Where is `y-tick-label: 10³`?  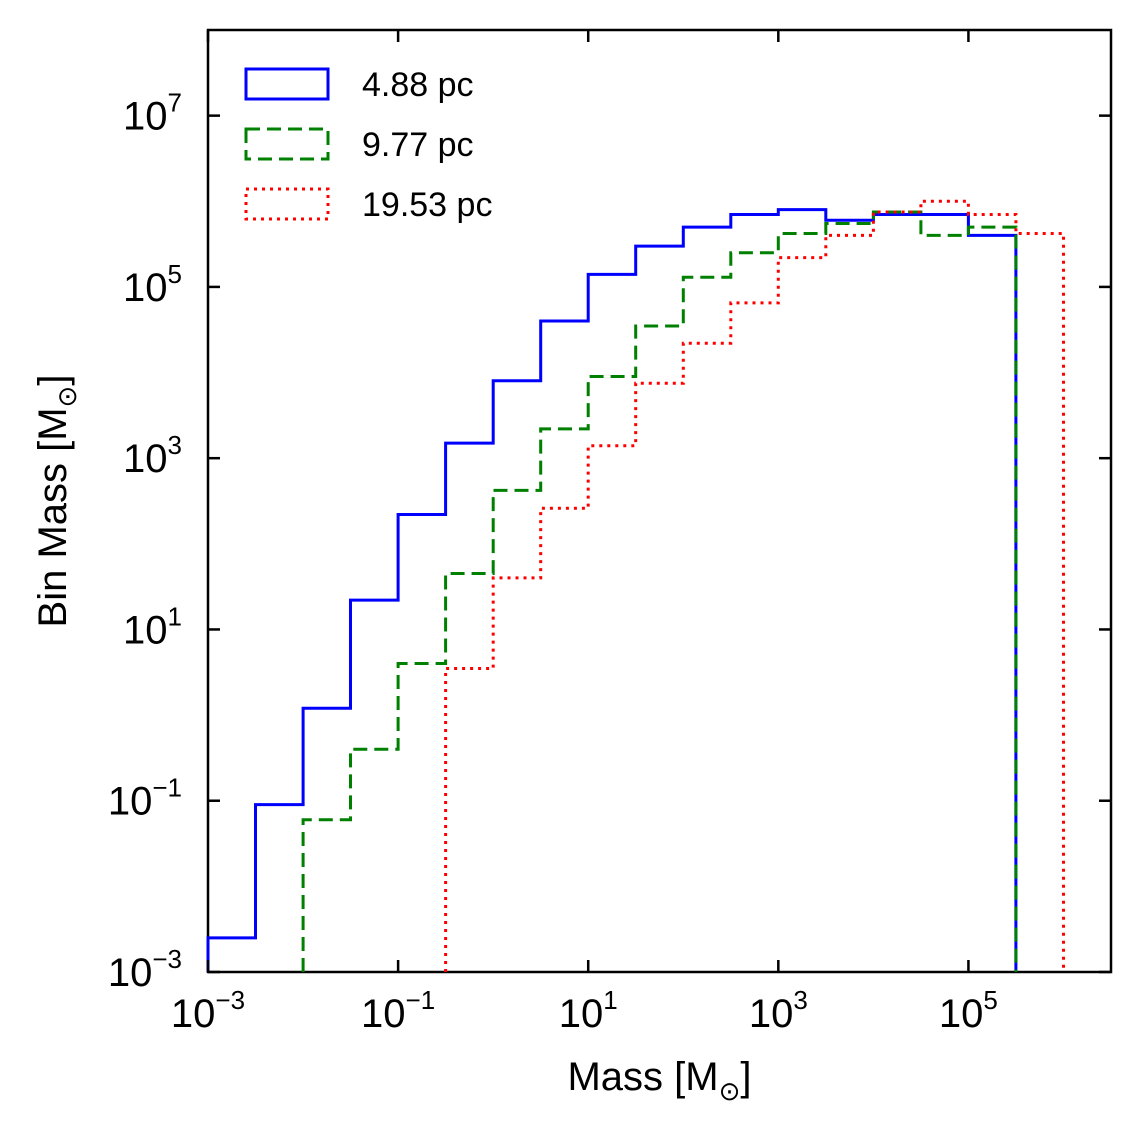
y-tick-label: 10³ is located at coordinates (152, 455).